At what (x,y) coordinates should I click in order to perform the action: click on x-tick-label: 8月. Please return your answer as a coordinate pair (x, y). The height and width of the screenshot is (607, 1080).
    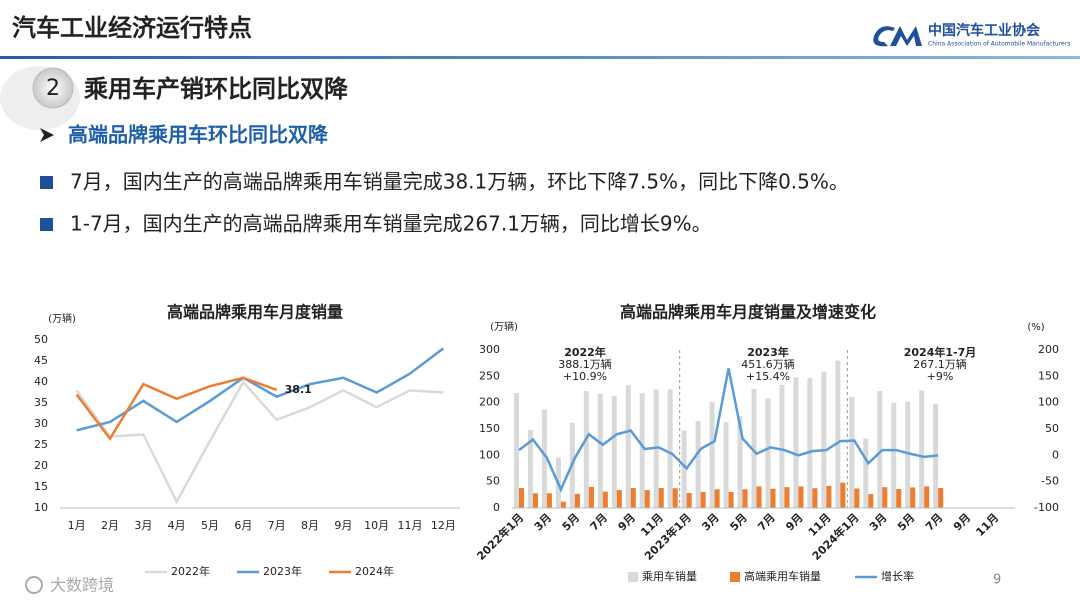
    Looking at the image, I should click on (310, 525).